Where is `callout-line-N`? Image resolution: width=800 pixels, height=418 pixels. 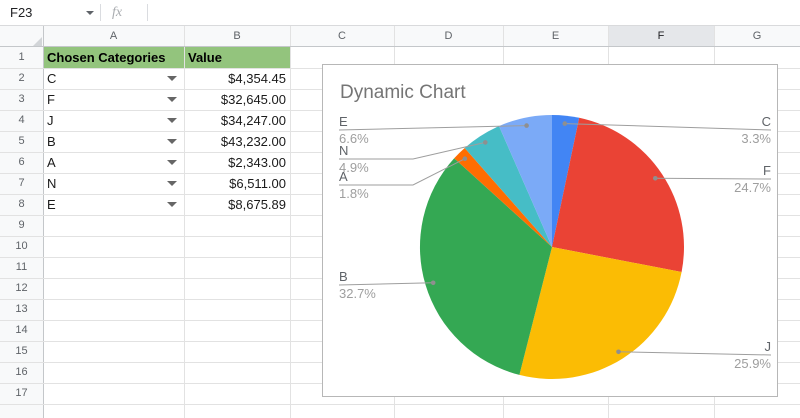
callout-line-N is located at coordinates (412, 150).